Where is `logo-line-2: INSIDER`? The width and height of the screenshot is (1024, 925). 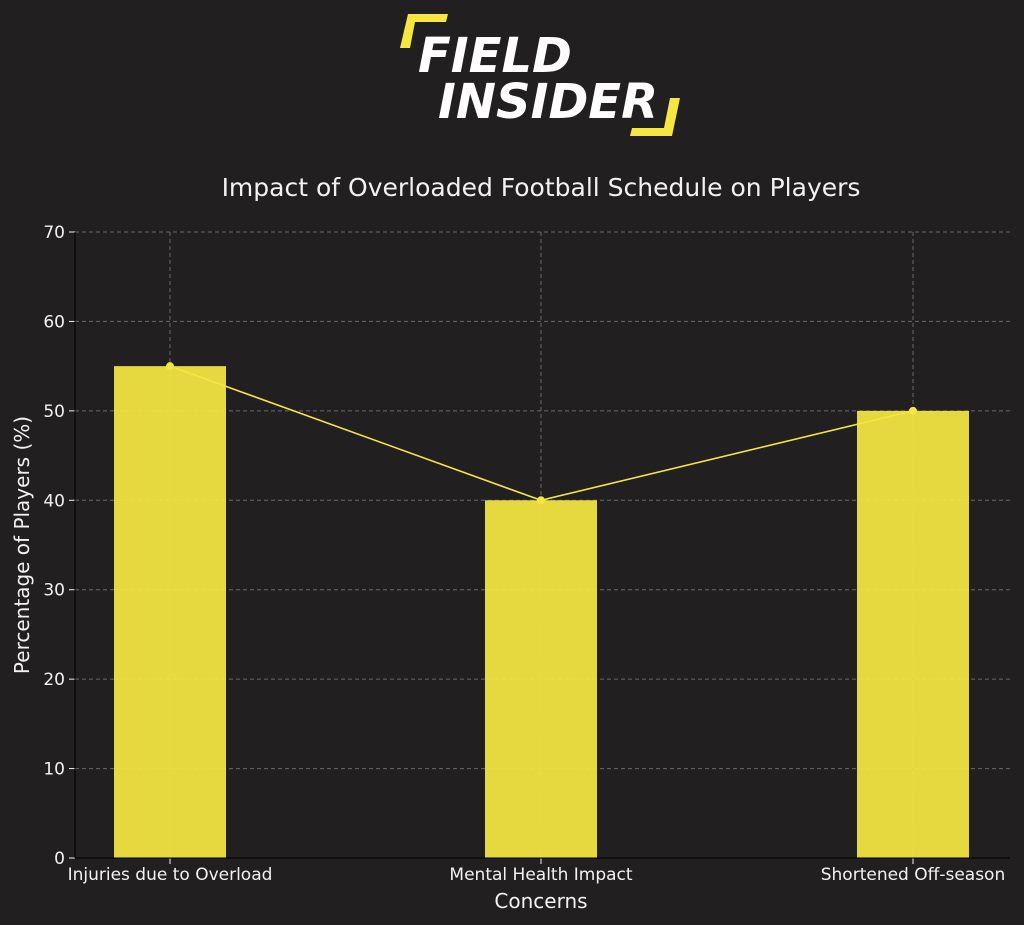 logo-line-2: INSIDER is located at coordinates (548, 102).